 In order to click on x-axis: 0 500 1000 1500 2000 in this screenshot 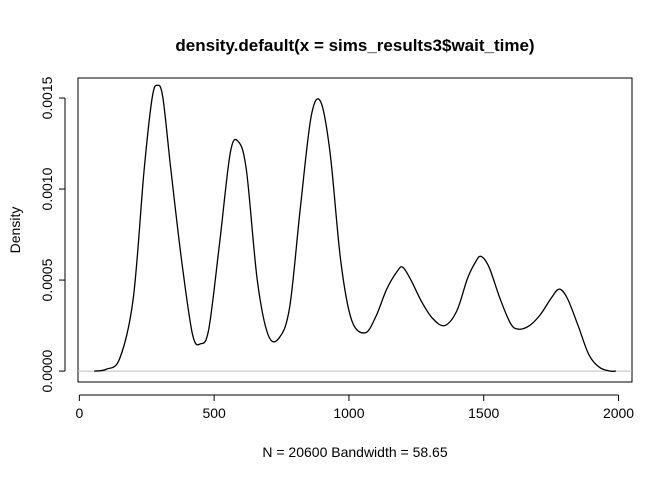, I will do `click(354, 407)`.